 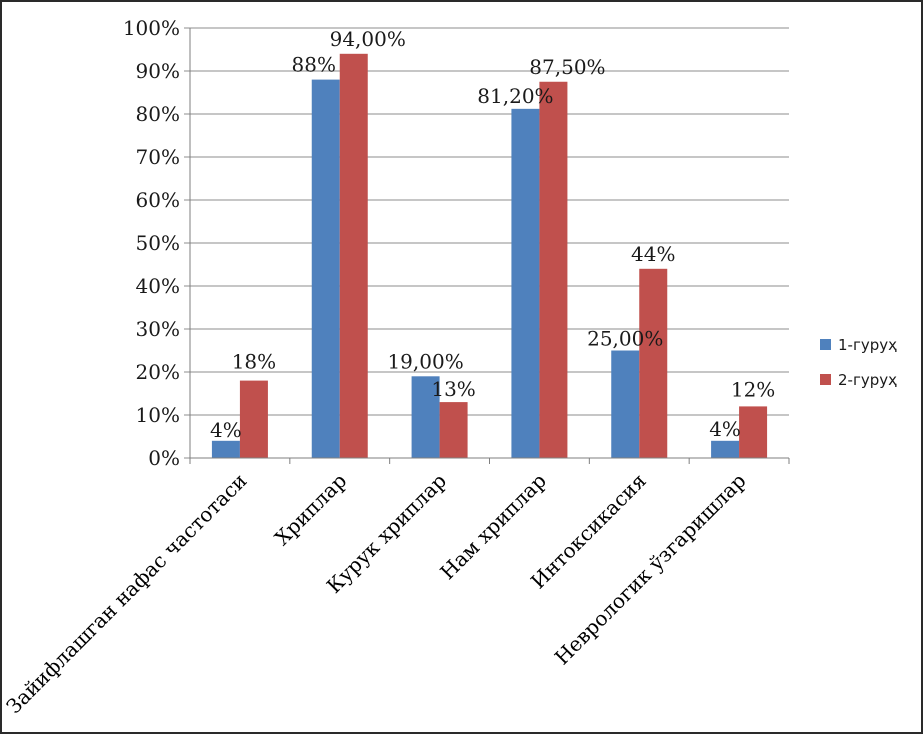 What do you see at coordinates (158, 329) in the screenshot?
I see `y-tick-label: 30%` at bounding box center [158, 329].